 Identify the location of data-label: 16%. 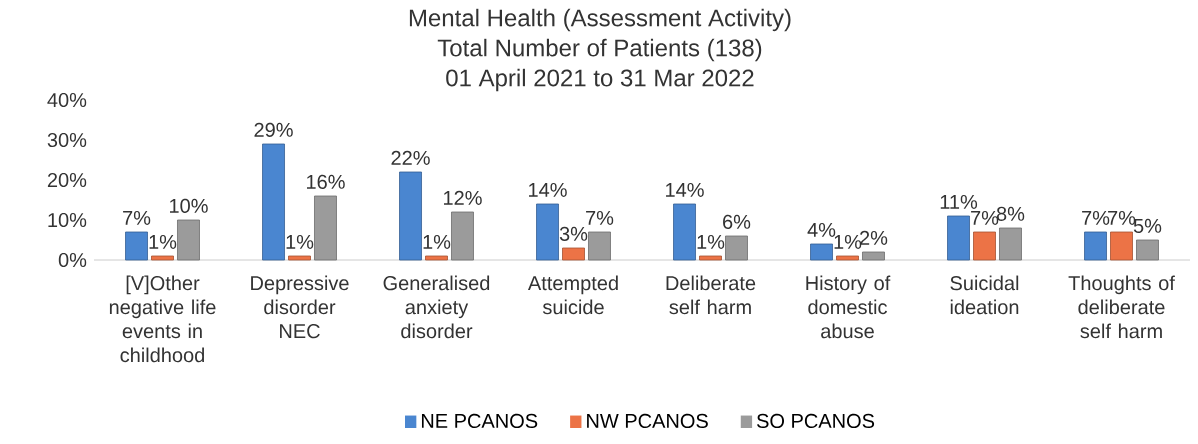
(326, 181).